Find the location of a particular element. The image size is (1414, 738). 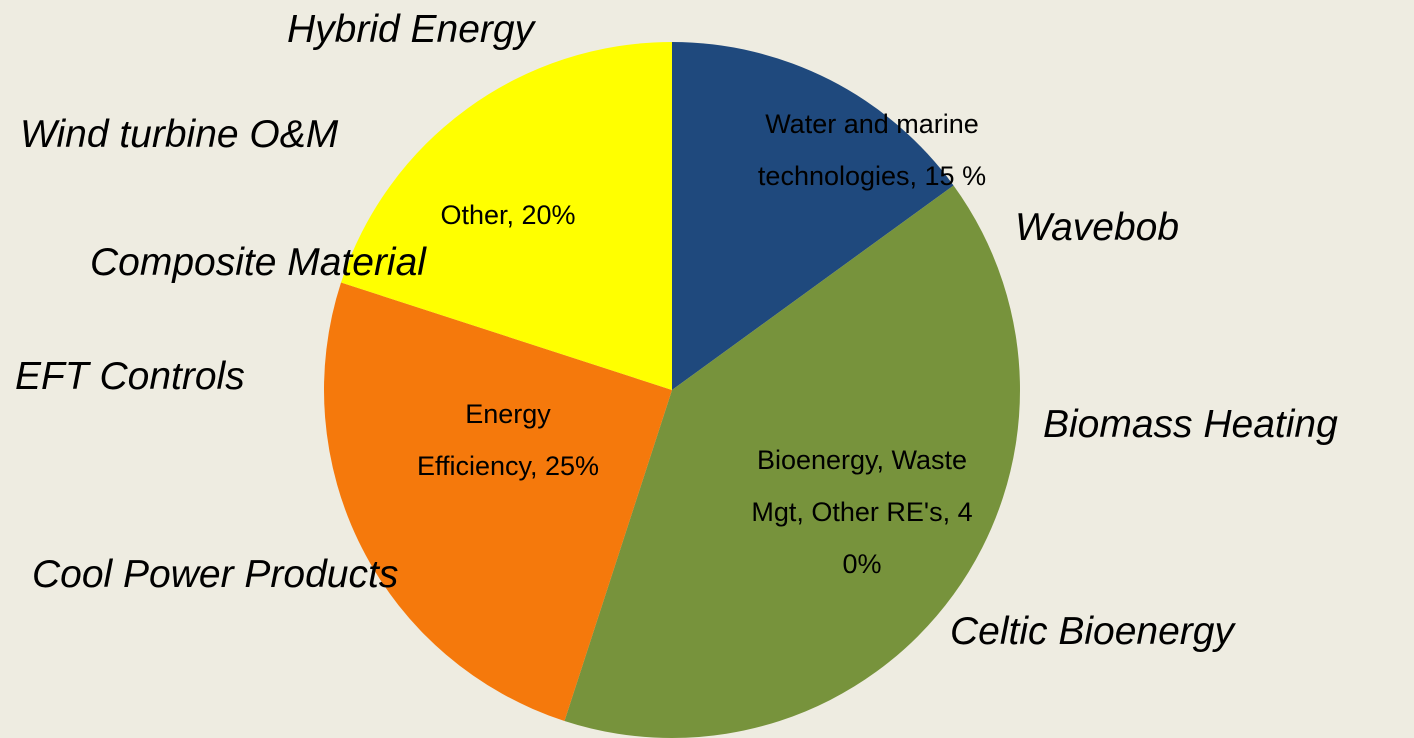

data-label: Energy Efficiency, 25% is located at coordinates (508, 440).